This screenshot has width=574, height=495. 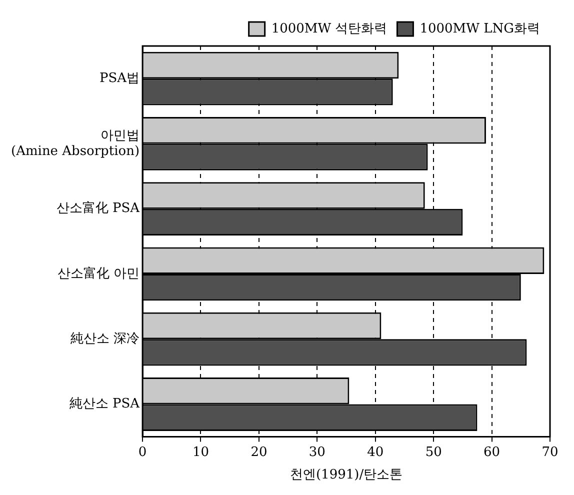 I want to click on x-tick-label: 50, so click(x=433, y=452).